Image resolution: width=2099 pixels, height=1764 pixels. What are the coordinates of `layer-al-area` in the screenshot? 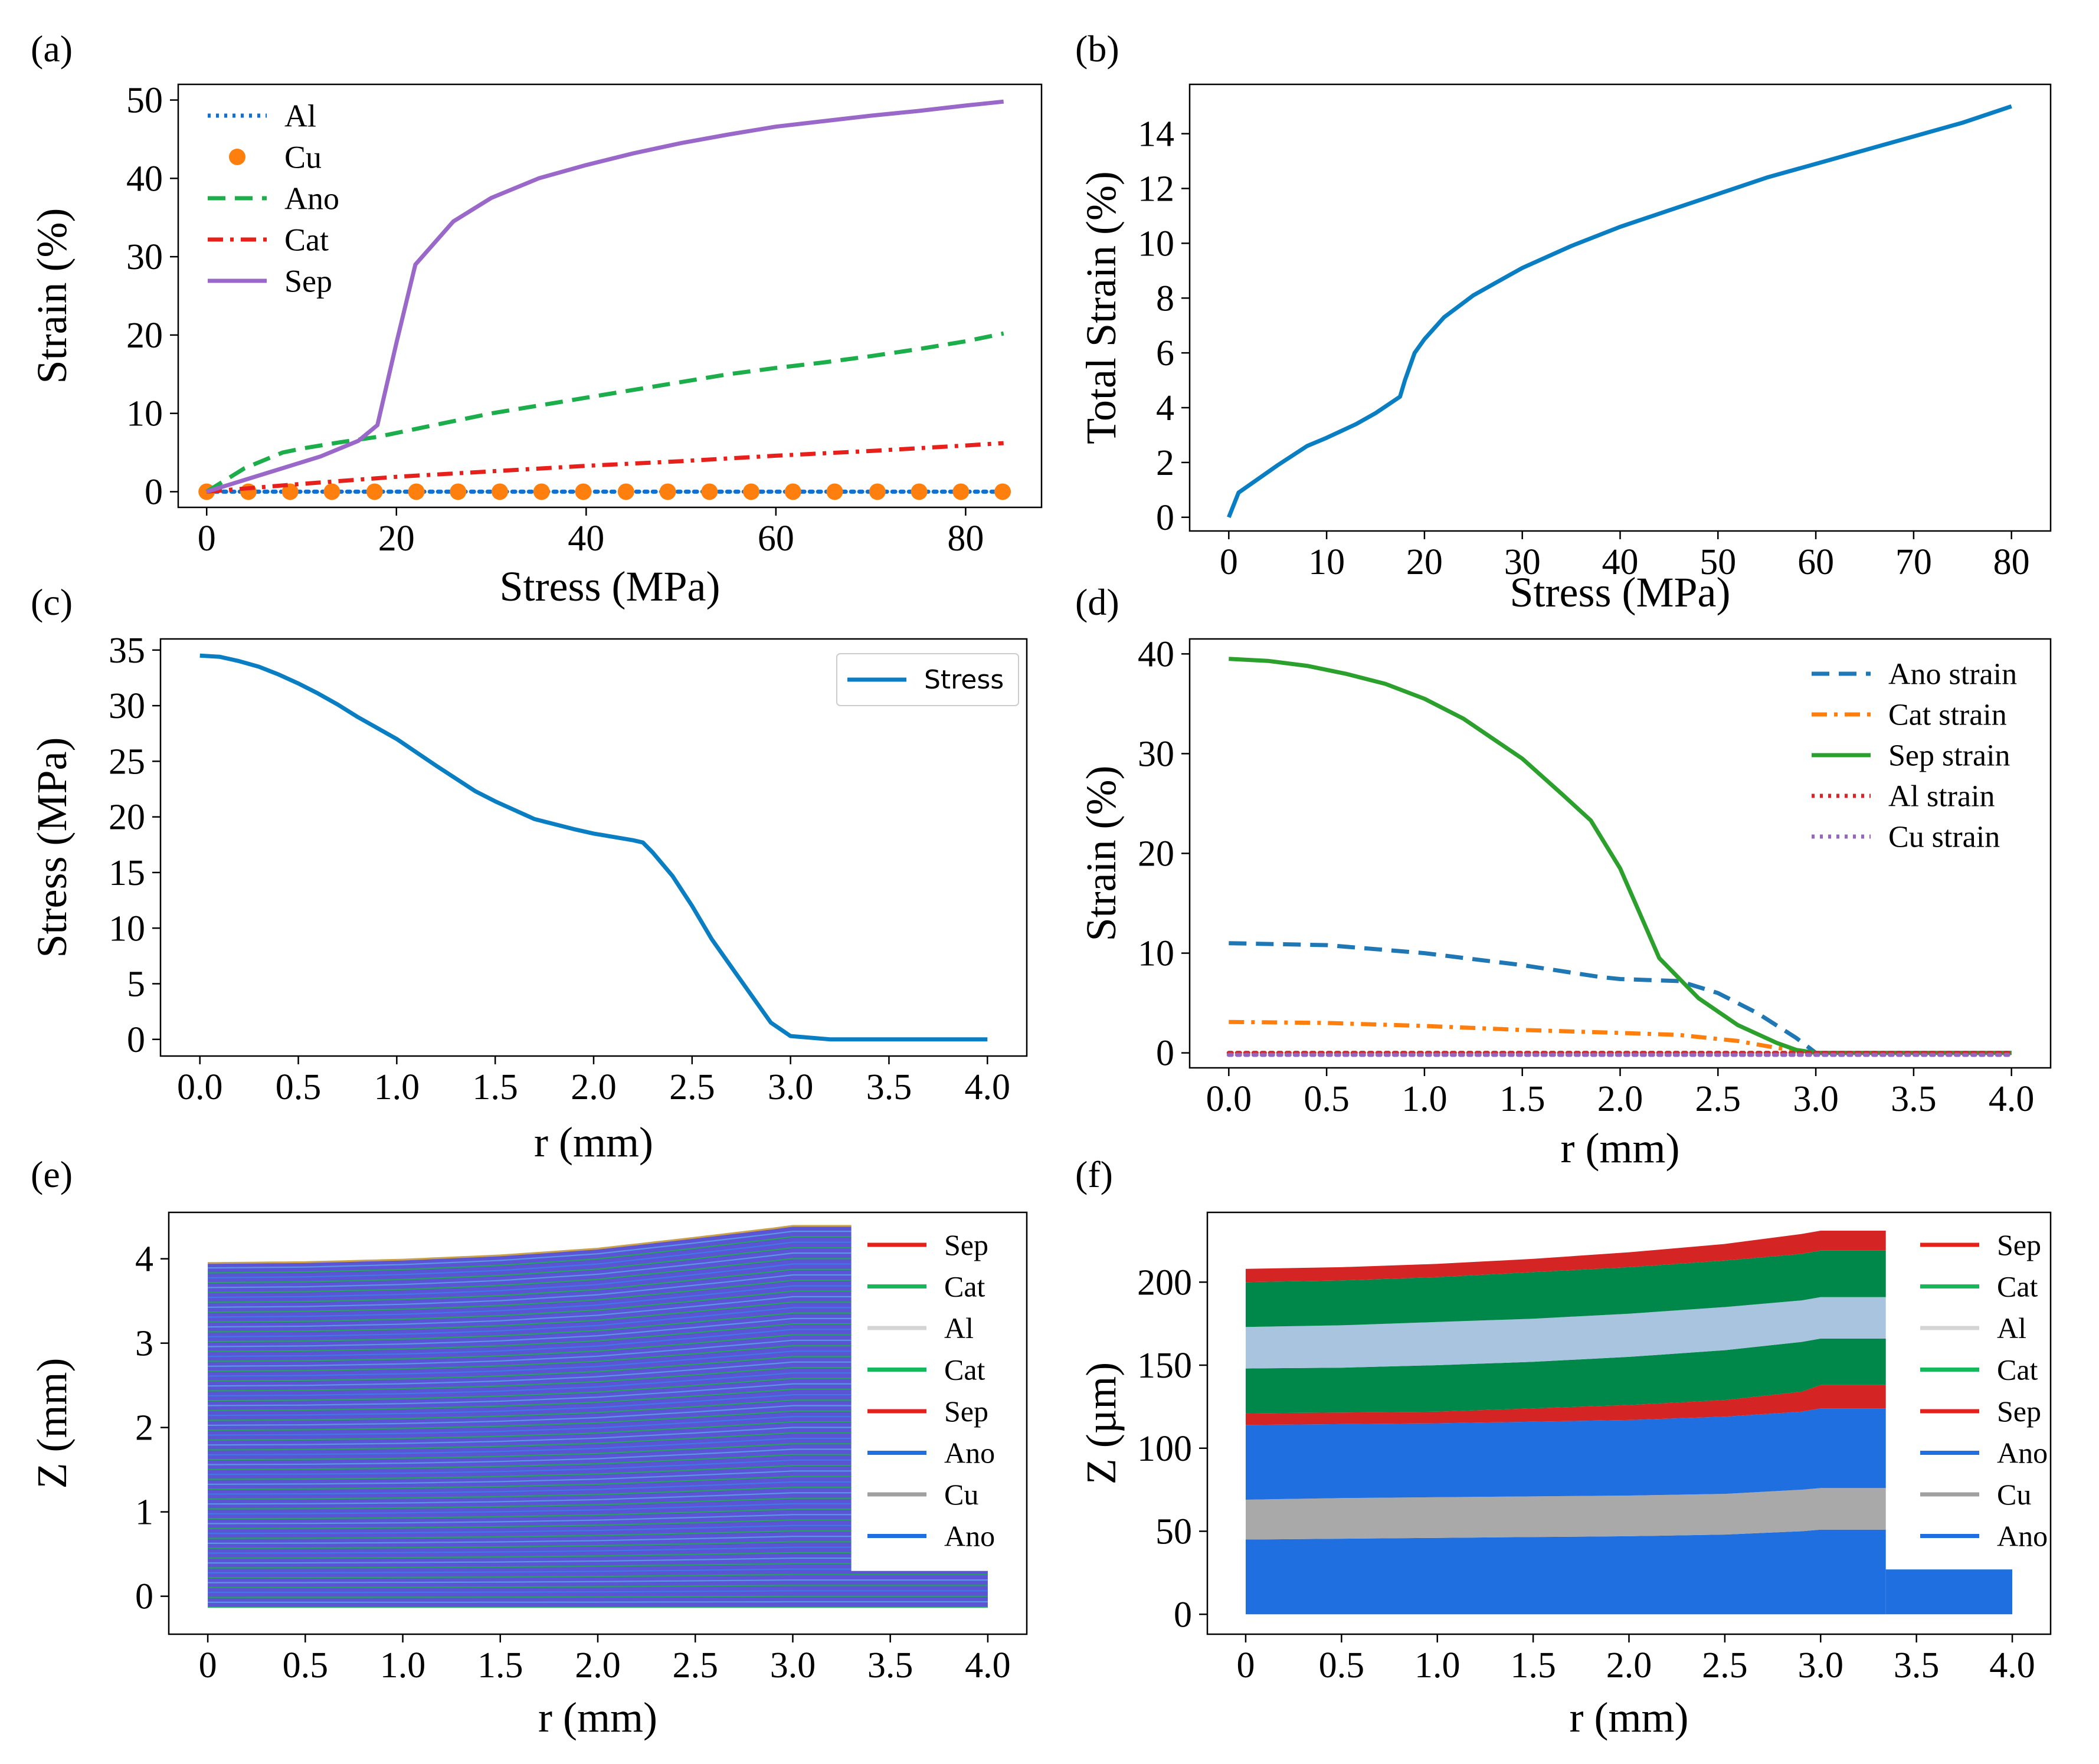 It's located at (1566, 1333).